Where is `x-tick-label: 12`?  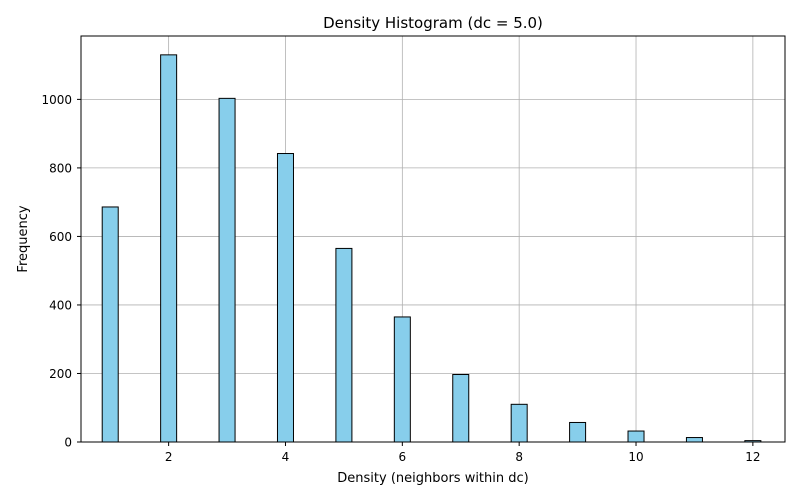 x-tick-label: 12 is located at coordinates (752, 457).